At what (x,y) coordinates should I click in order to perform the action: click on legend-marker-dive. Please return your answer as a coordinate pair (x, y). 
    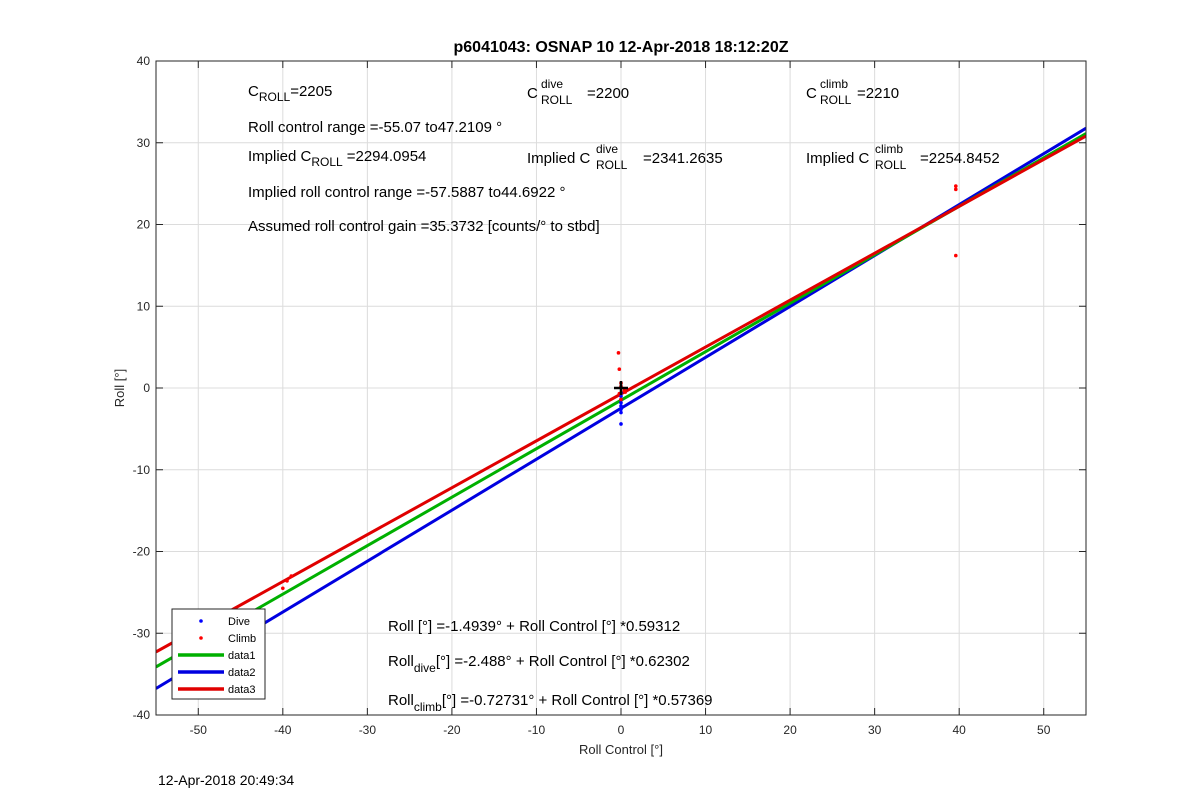
    Looking at the image, I should click on (201, 621).